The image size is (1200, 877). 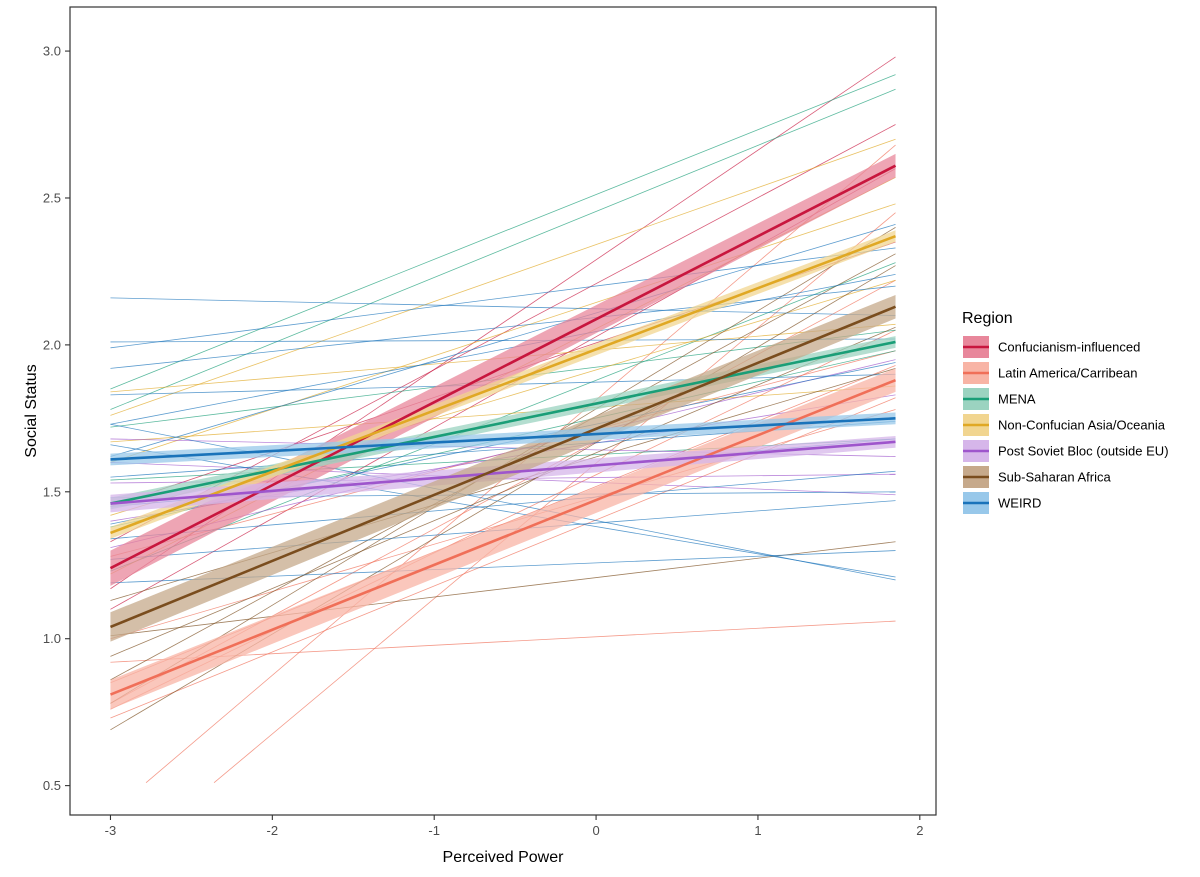 I want to click on country-line-sub-saharan-africa, so click(x=503, y=589).